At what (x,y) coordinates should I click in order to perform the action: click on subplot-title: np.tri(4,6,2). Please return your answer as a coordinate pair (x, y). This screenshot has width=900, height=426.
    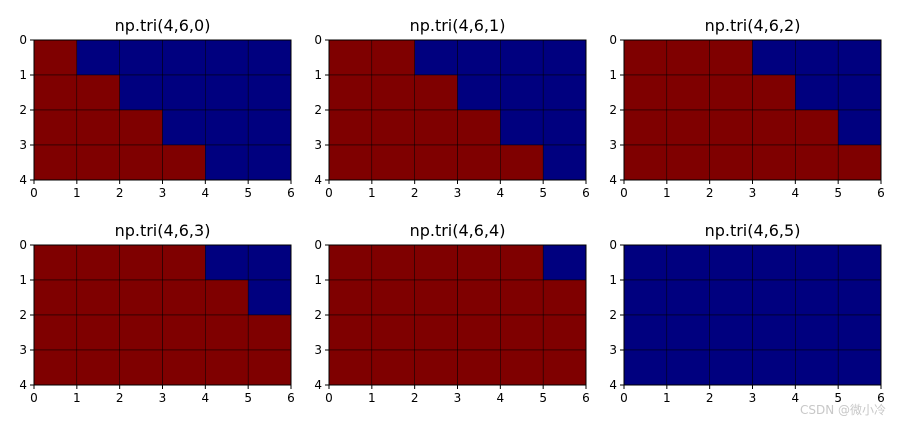
    Looking at the image, I should click on (753, 25).